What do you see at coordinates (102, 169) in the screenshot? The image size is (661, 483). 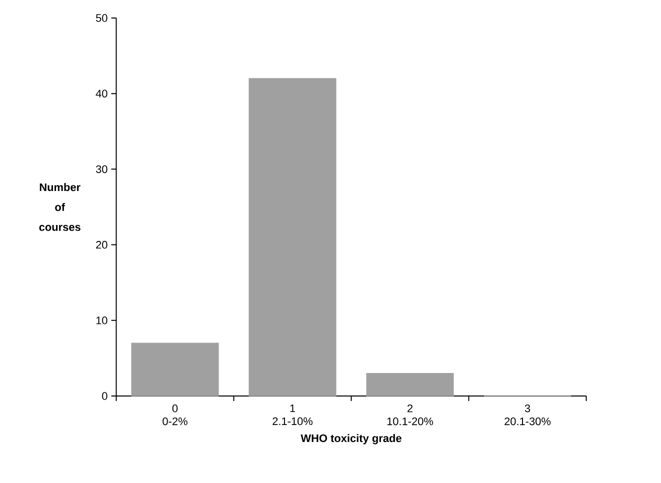 I see `y-tick-label: 30` at bounding box center [102, 169].